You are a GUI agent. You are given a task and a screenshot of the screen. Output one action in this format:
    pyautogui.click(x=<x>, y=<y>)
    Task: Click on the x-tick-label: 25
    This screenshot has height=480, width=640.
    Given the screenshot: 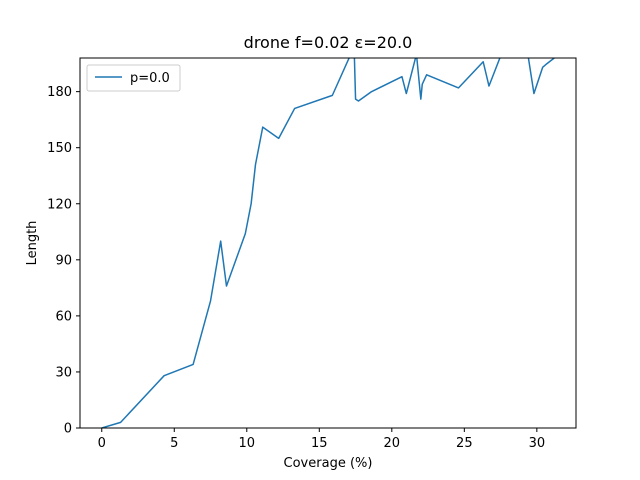 What is the action you would take?
    pyautogui.click(x=464, y=443)
    